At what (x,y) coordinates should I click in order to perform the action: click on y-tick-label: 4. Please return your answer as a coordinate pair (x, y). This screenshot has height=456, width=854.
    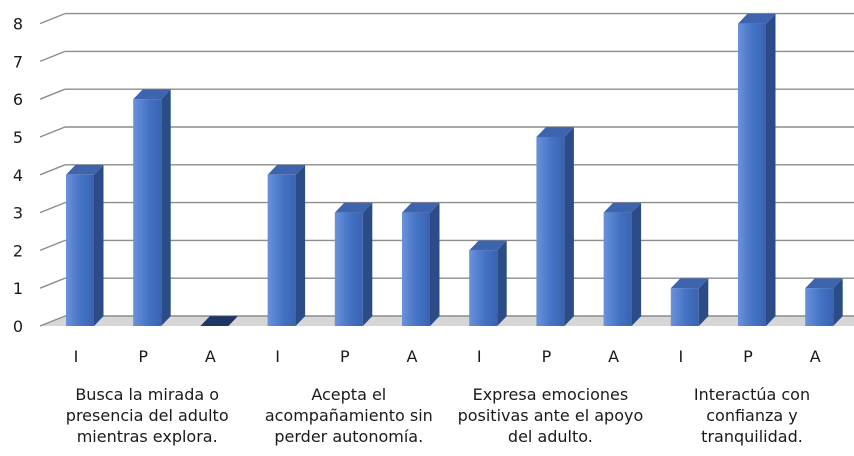
    Looking at the image, I should click on (18, 175).